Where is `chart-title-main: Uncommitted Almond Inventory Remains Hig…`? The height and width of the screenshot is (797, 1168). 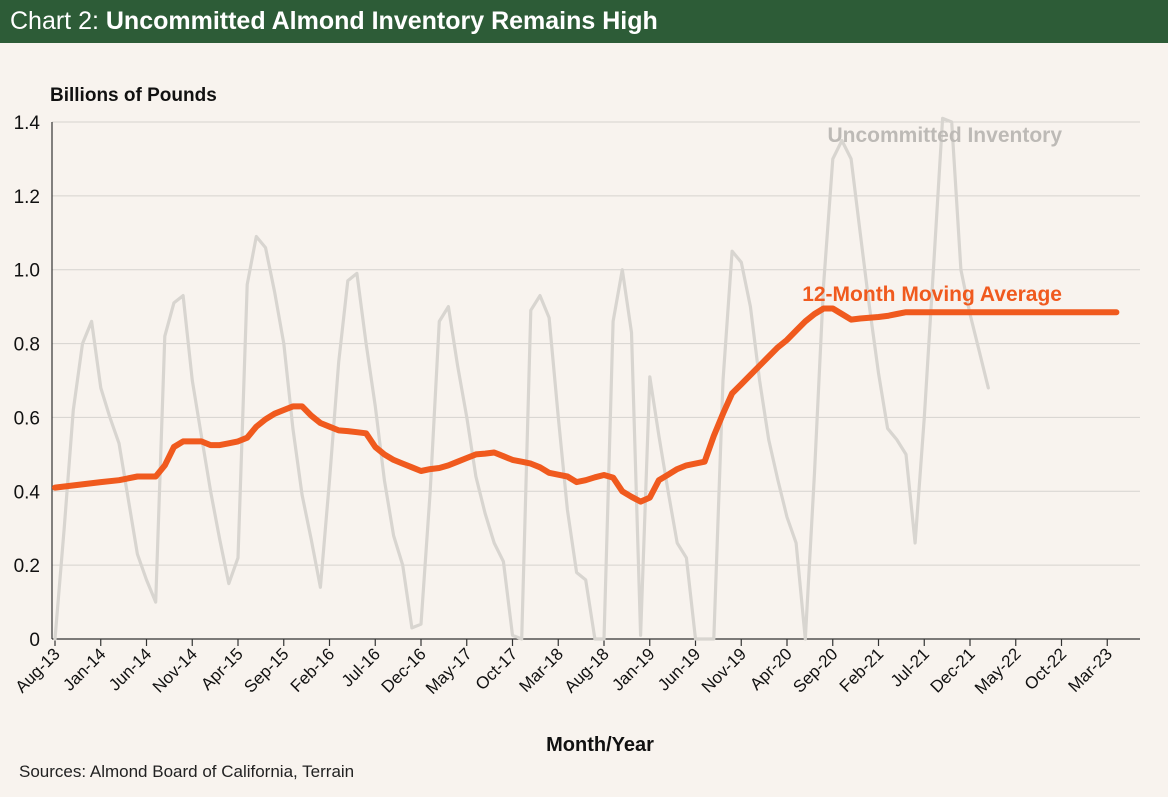
chart-title-main: Uncommitted Almond Inventory Remains Hig… is located at coordinates (381, 21).